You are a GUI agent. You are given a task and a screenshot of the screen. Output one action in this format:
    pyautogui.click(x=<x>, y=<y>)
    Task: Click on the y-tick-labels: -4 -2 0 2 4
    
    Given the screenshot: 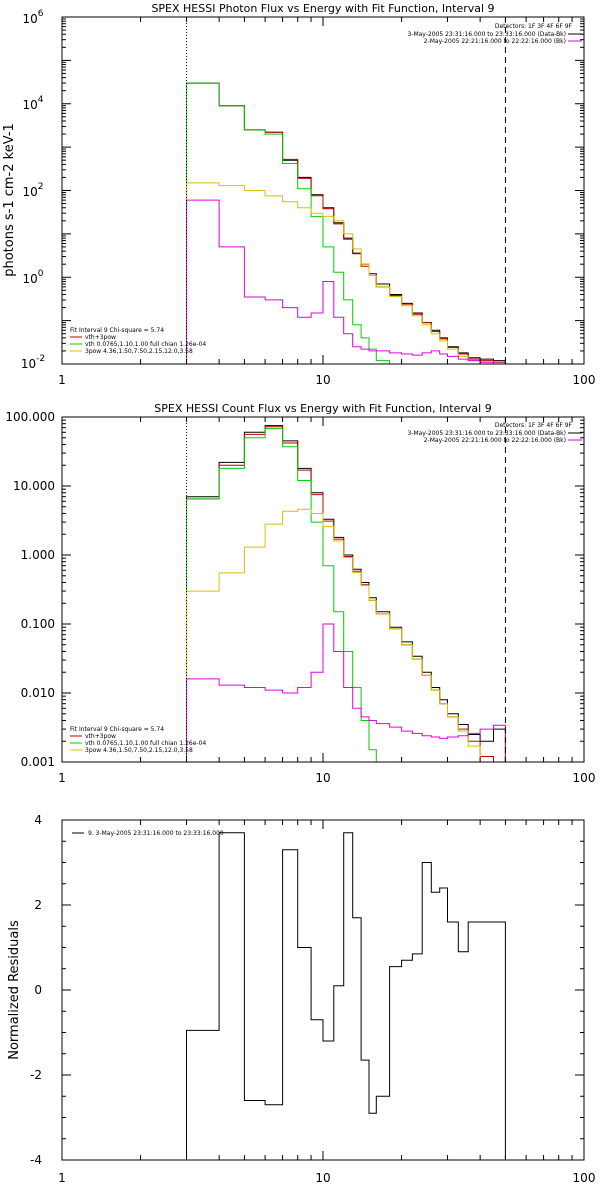 What is the action you would take?
    pyautogui.click(x=36, y=990)
    